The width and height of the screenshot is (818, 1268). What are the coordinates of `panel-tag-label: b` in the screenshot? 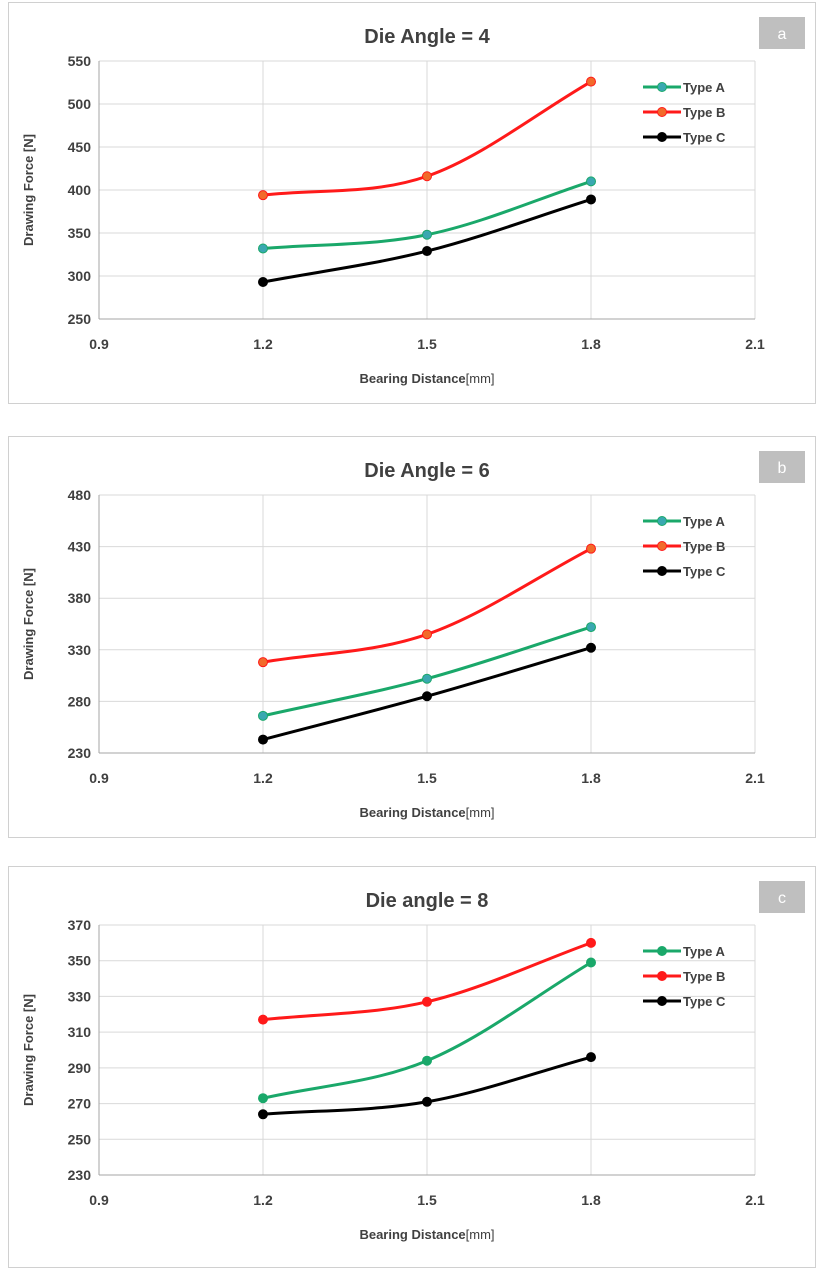 It's located at (782, 468).